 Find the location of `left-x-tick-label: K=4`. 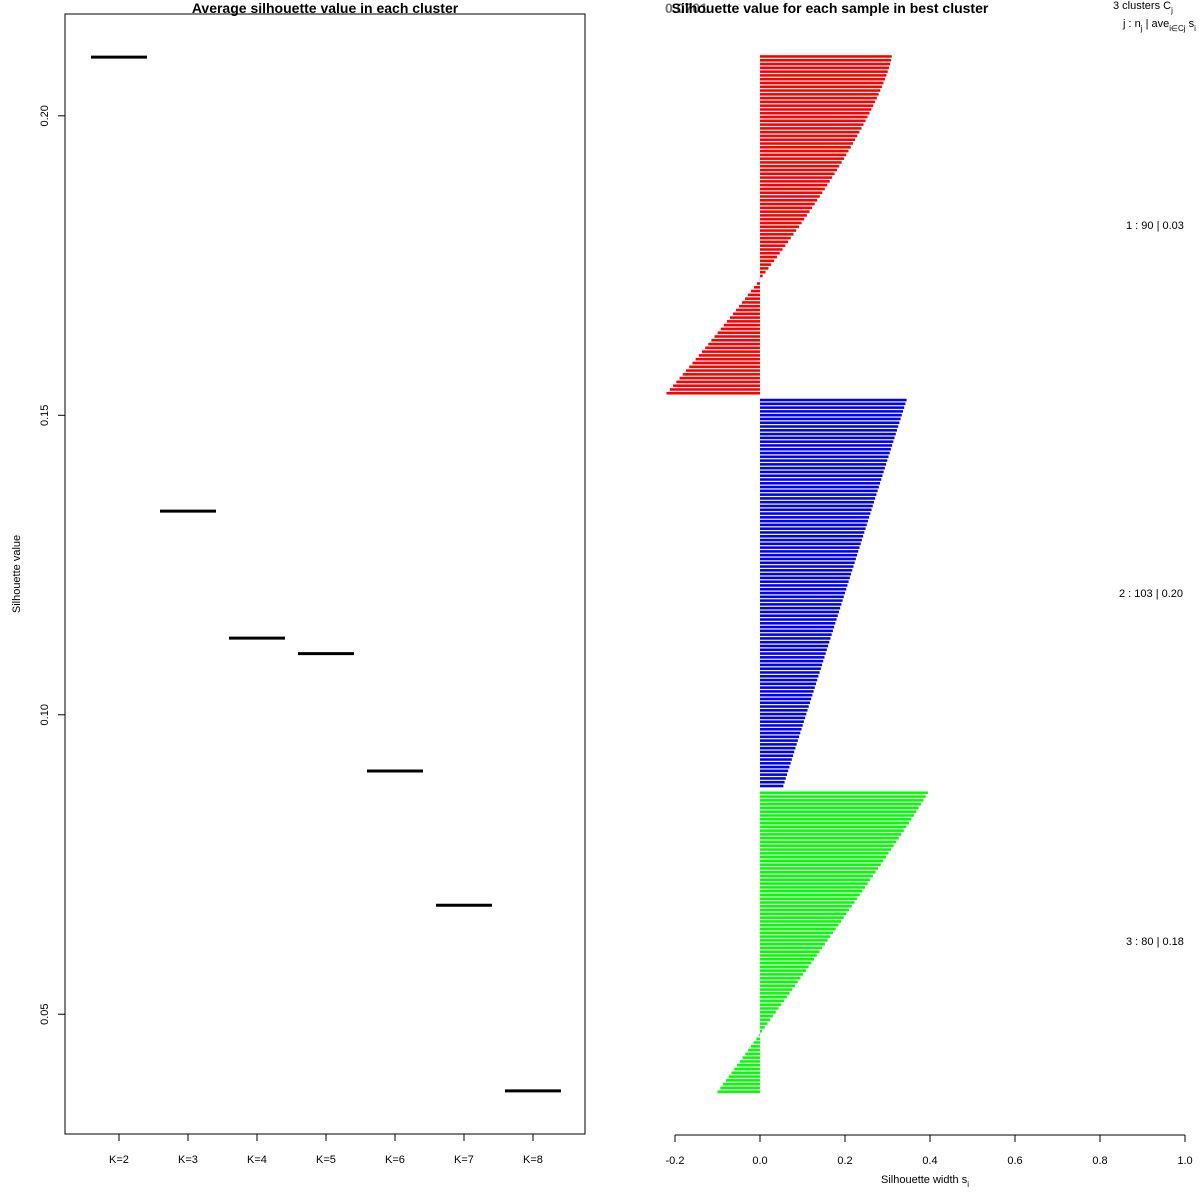

left-x-tick-label: K=4 is located at coordinates (257, 1160).